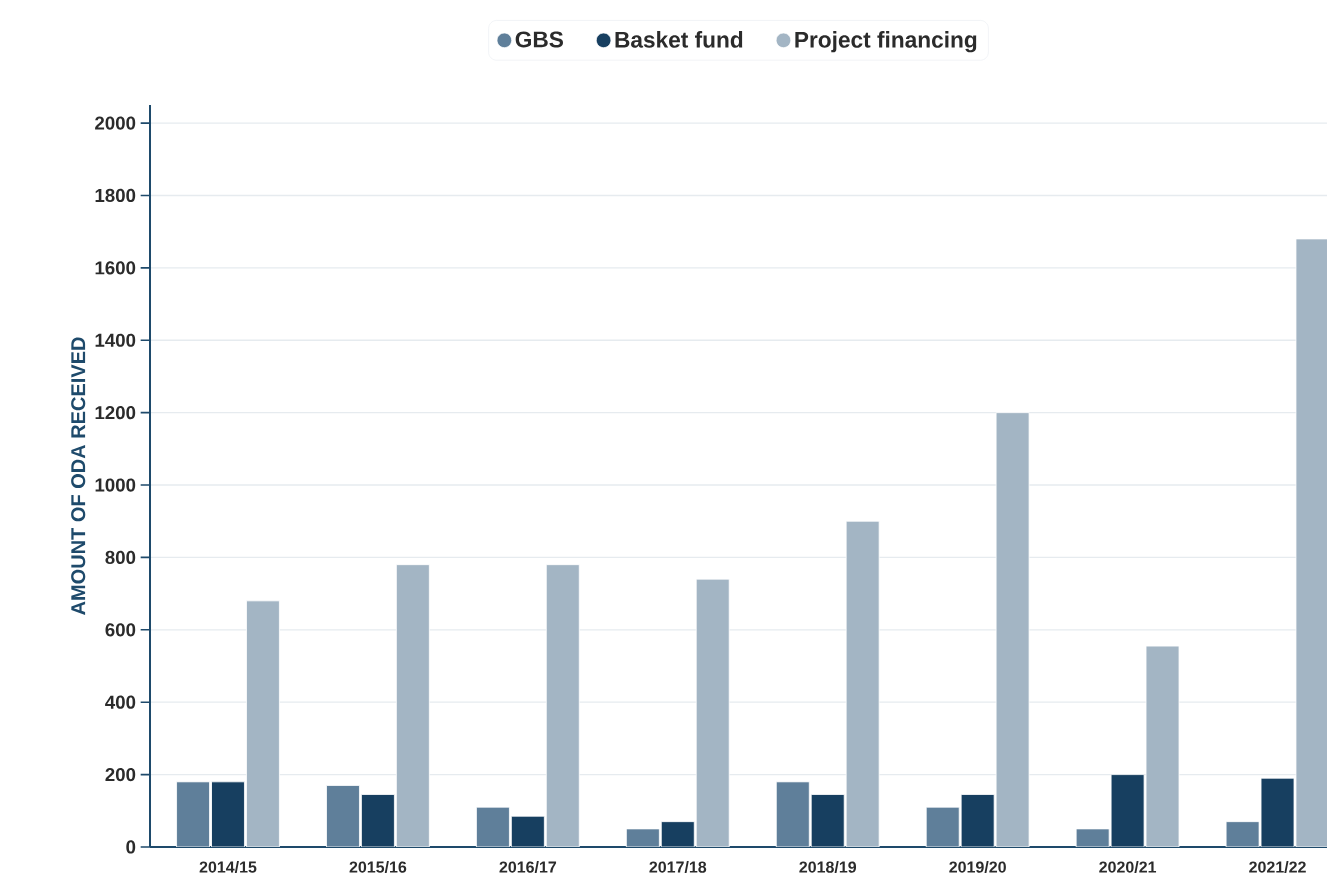 Image resolution: width=1327 pixels, height=888 pixels. Describe the element at coordinates (1128, 867) in the screenshot. I see `x-tick-label: 2020/21` at that location.